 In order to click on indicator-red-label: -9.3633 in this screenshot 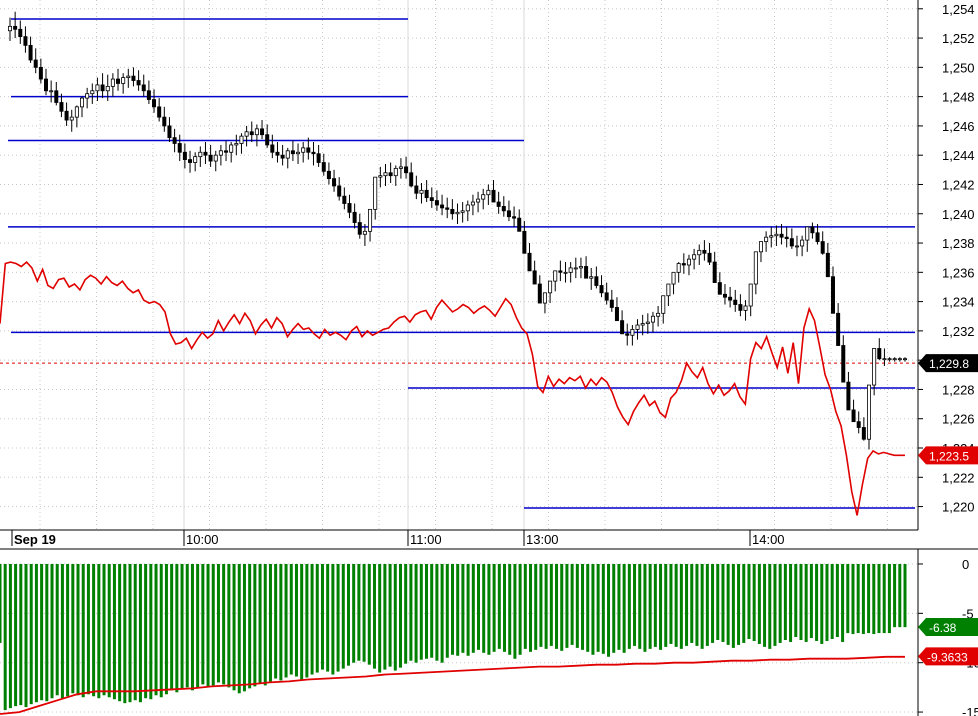, I will do `click(947, 657)`.